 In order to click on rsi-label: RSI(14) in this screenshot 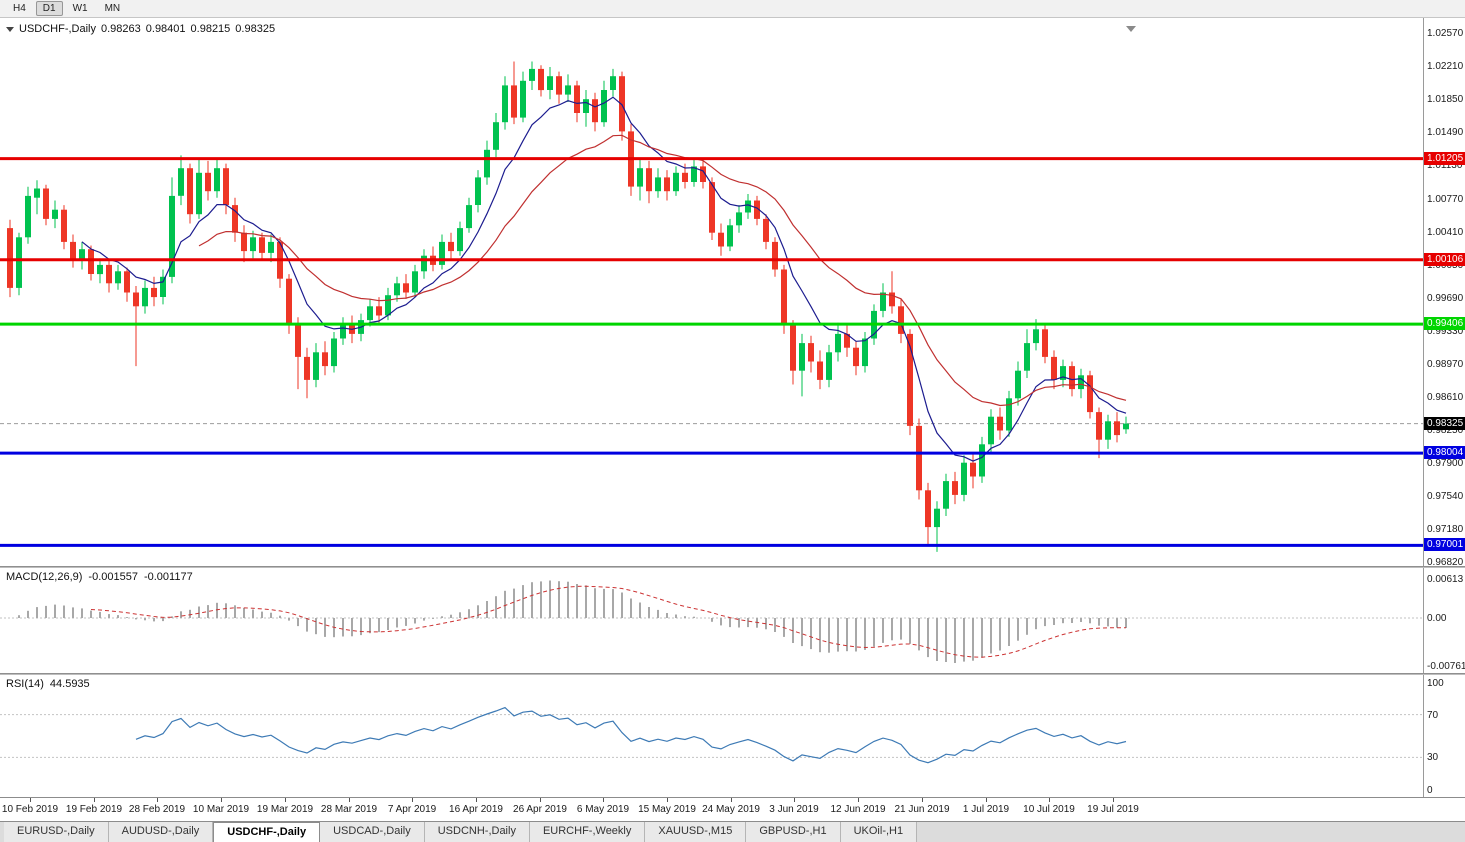, I will do `click(25, 684)`.